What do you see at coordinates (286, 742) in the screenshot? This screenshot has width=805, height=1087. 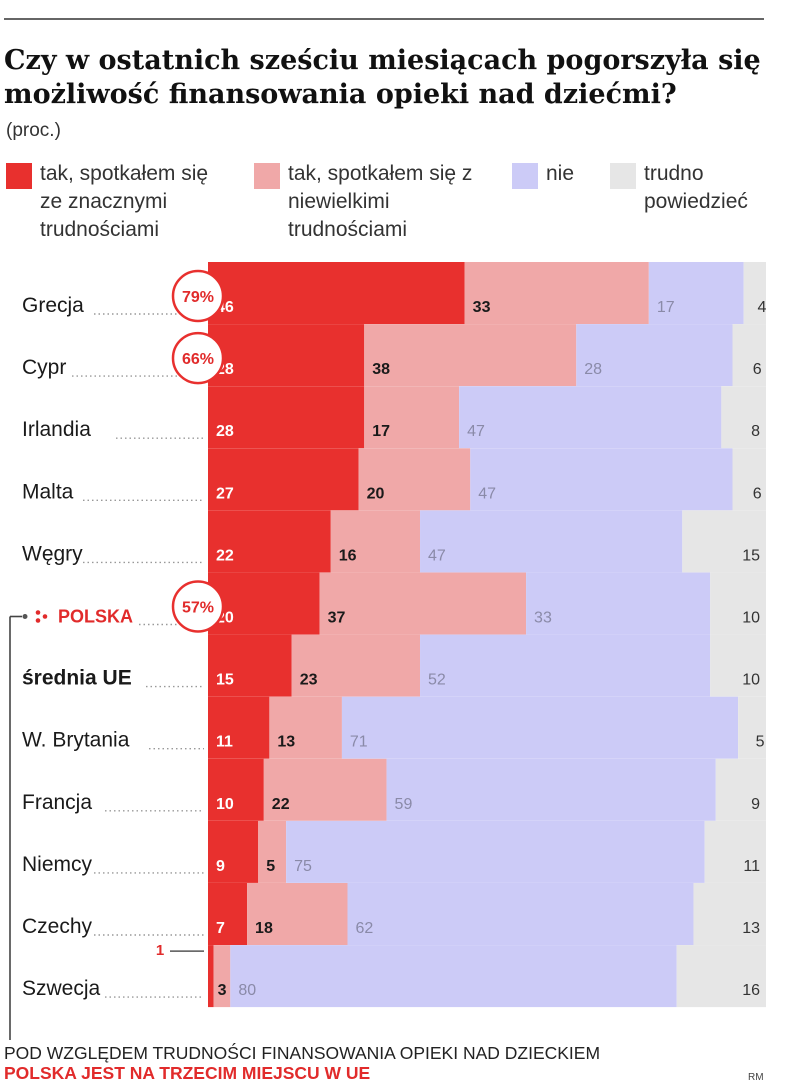 I see `data-label: 13` at bounding box center [286, 742].